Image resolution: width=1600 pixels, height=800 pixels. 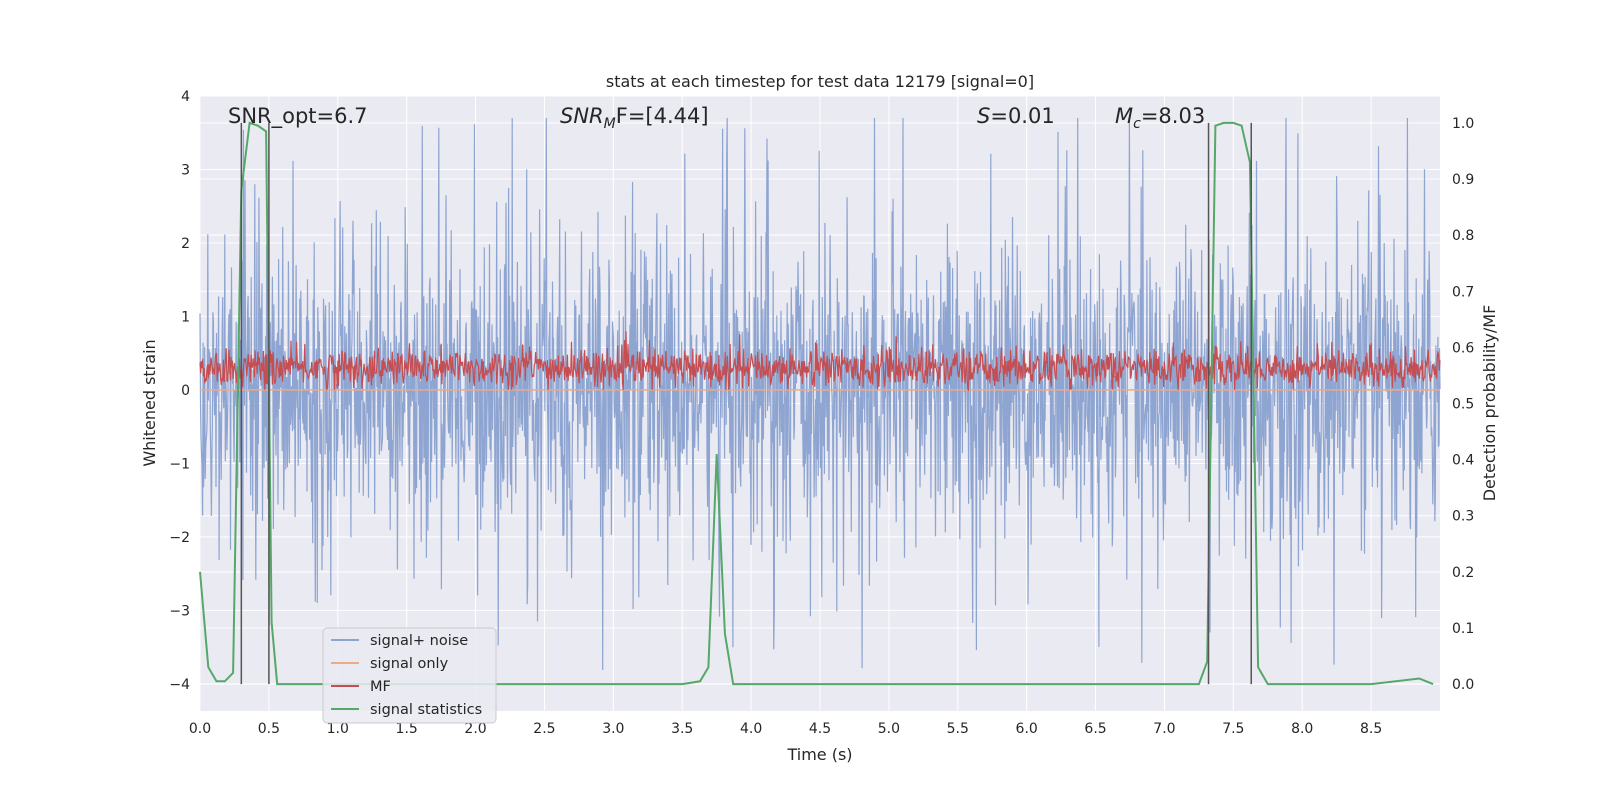 I want to click on y2-tick-label: 0.7, so click(x=1463, y=292).